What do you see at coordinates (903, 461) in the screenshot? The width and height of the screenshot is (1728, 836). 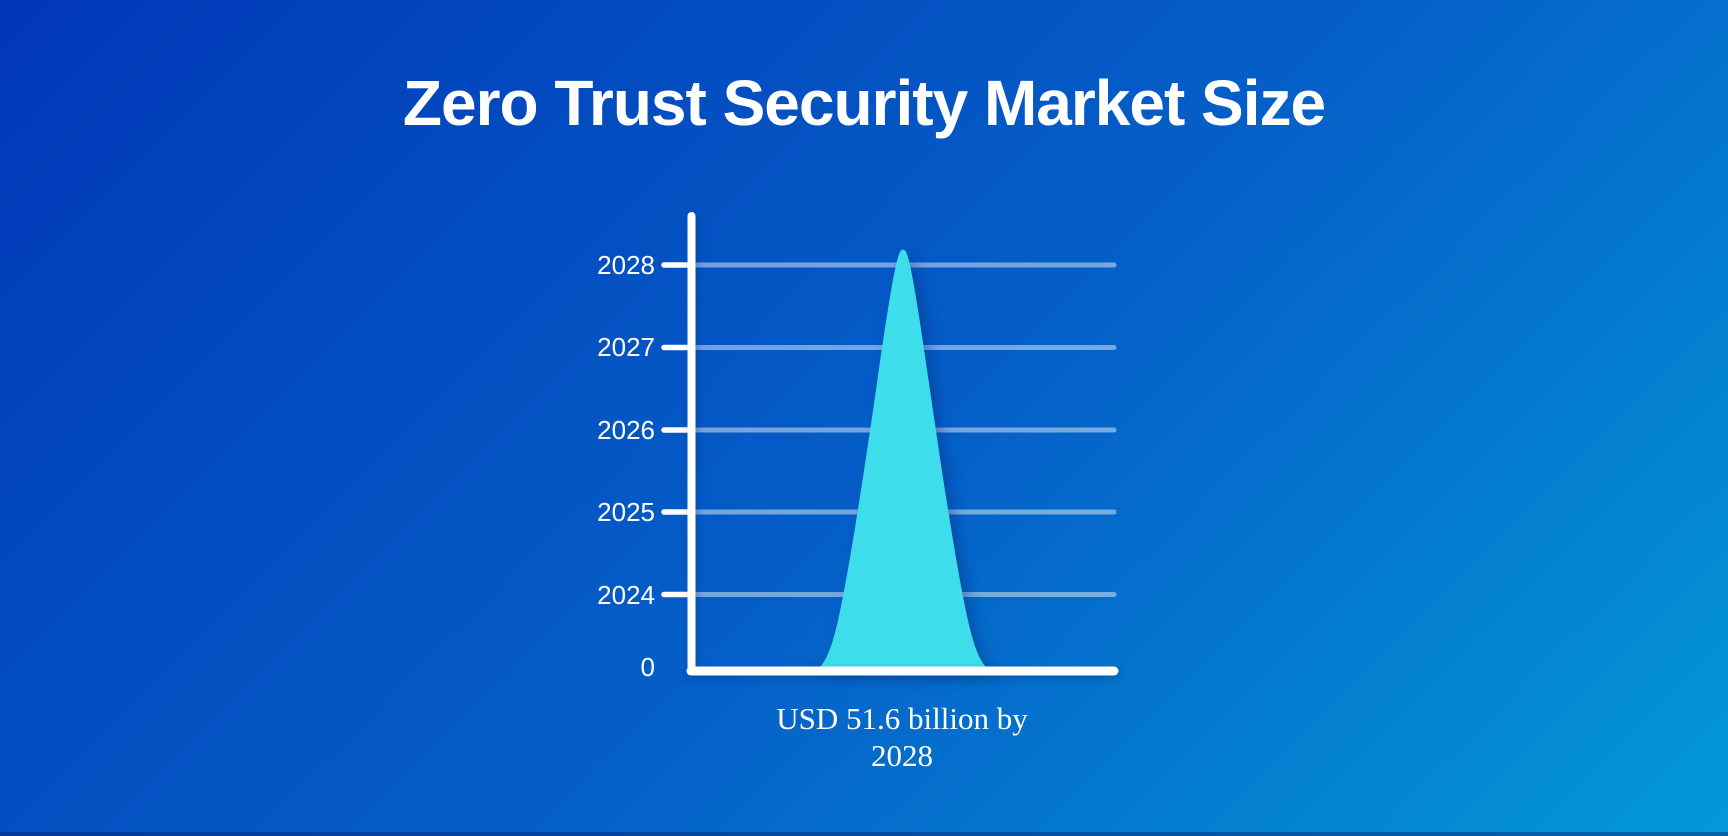 I see `market-growth-curve` at bounding box center [903, 461].